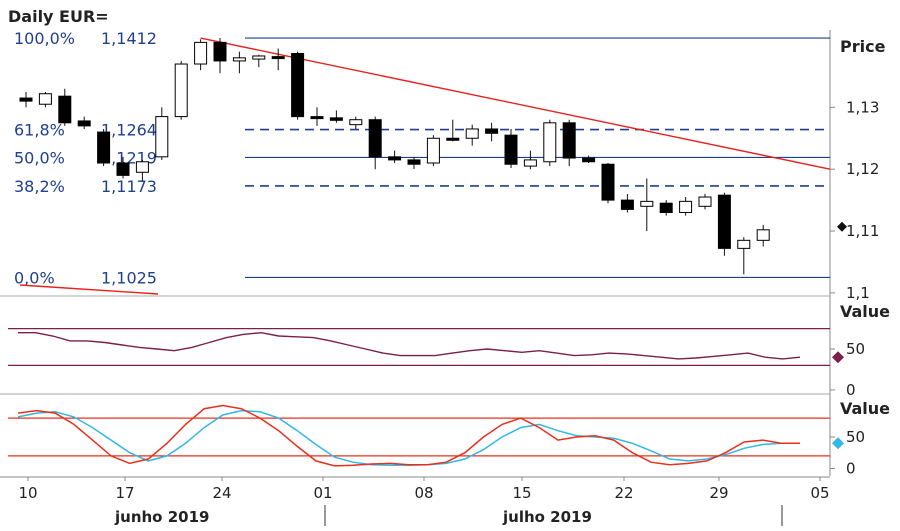 Image resolution: width=900 pixels, height=531 pixels. Describe the element at coordinates (858, 293) in the screenshot. I see `price-tick-label: 1,1` at that location.